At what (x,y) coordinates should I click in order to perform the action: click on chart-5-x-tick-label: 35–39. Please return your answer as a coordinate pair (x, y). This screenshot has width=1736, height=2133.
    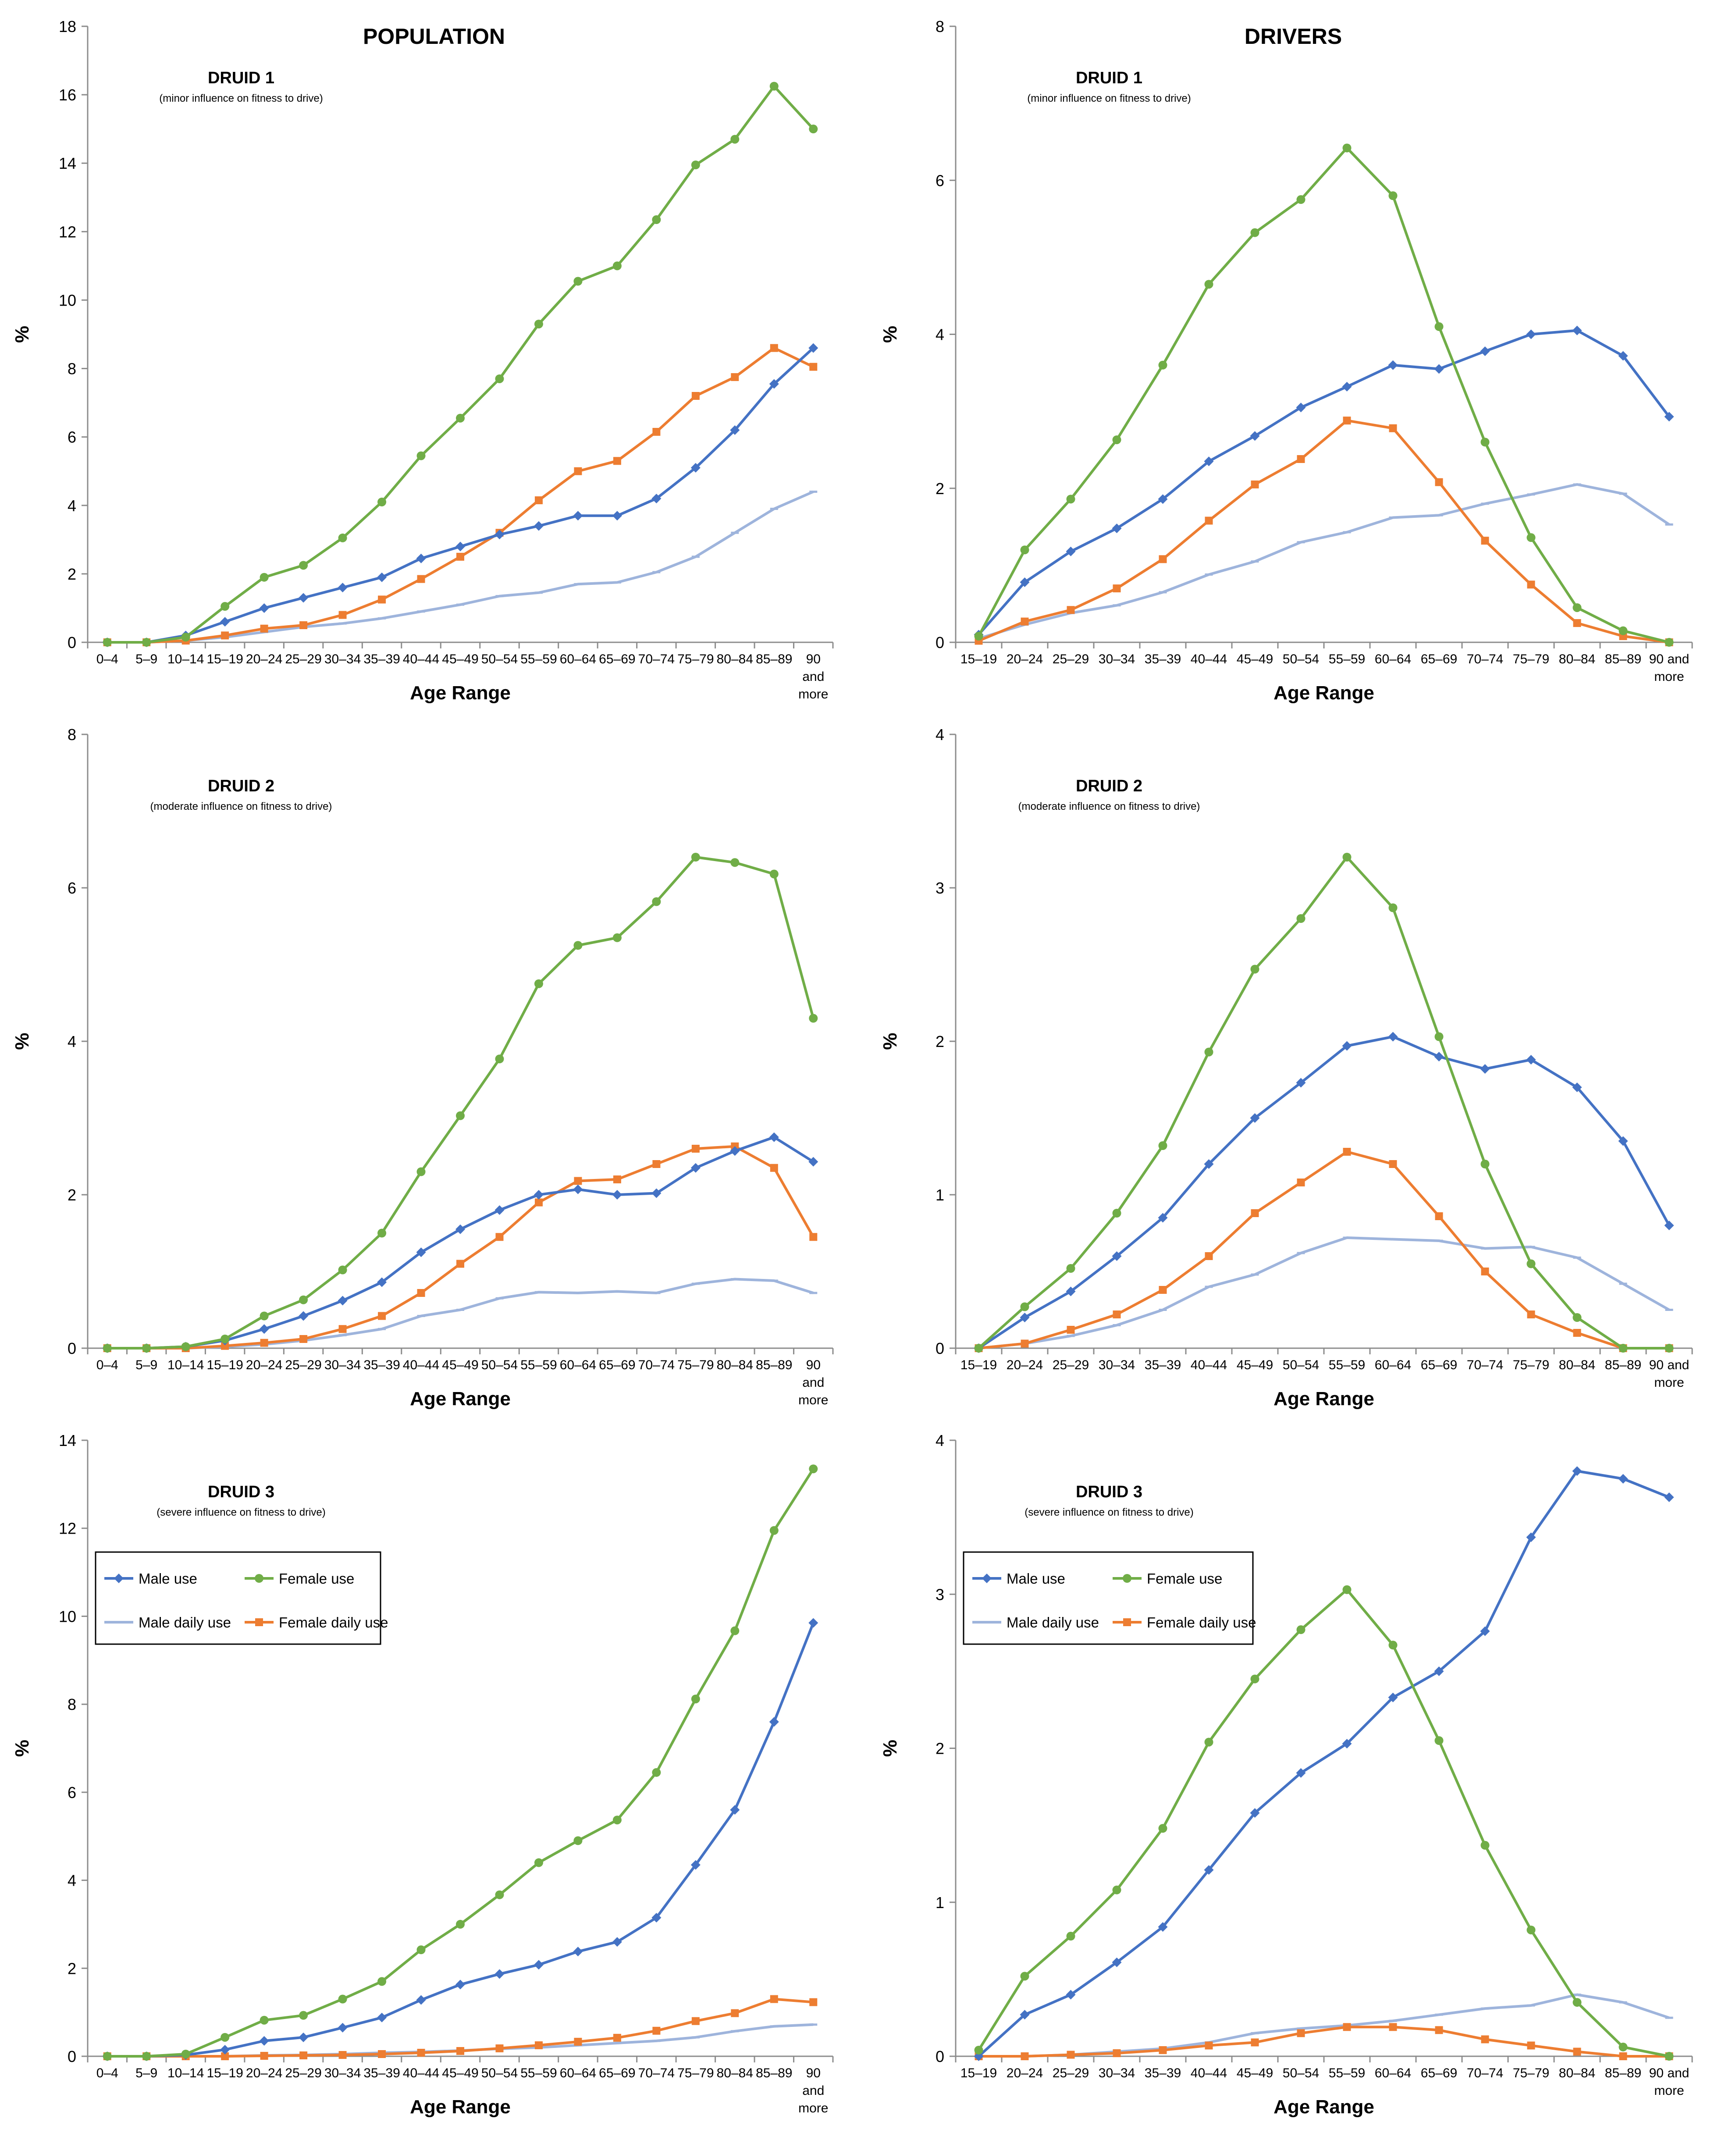
    Looking at the image, I should click on (1163, 2073).